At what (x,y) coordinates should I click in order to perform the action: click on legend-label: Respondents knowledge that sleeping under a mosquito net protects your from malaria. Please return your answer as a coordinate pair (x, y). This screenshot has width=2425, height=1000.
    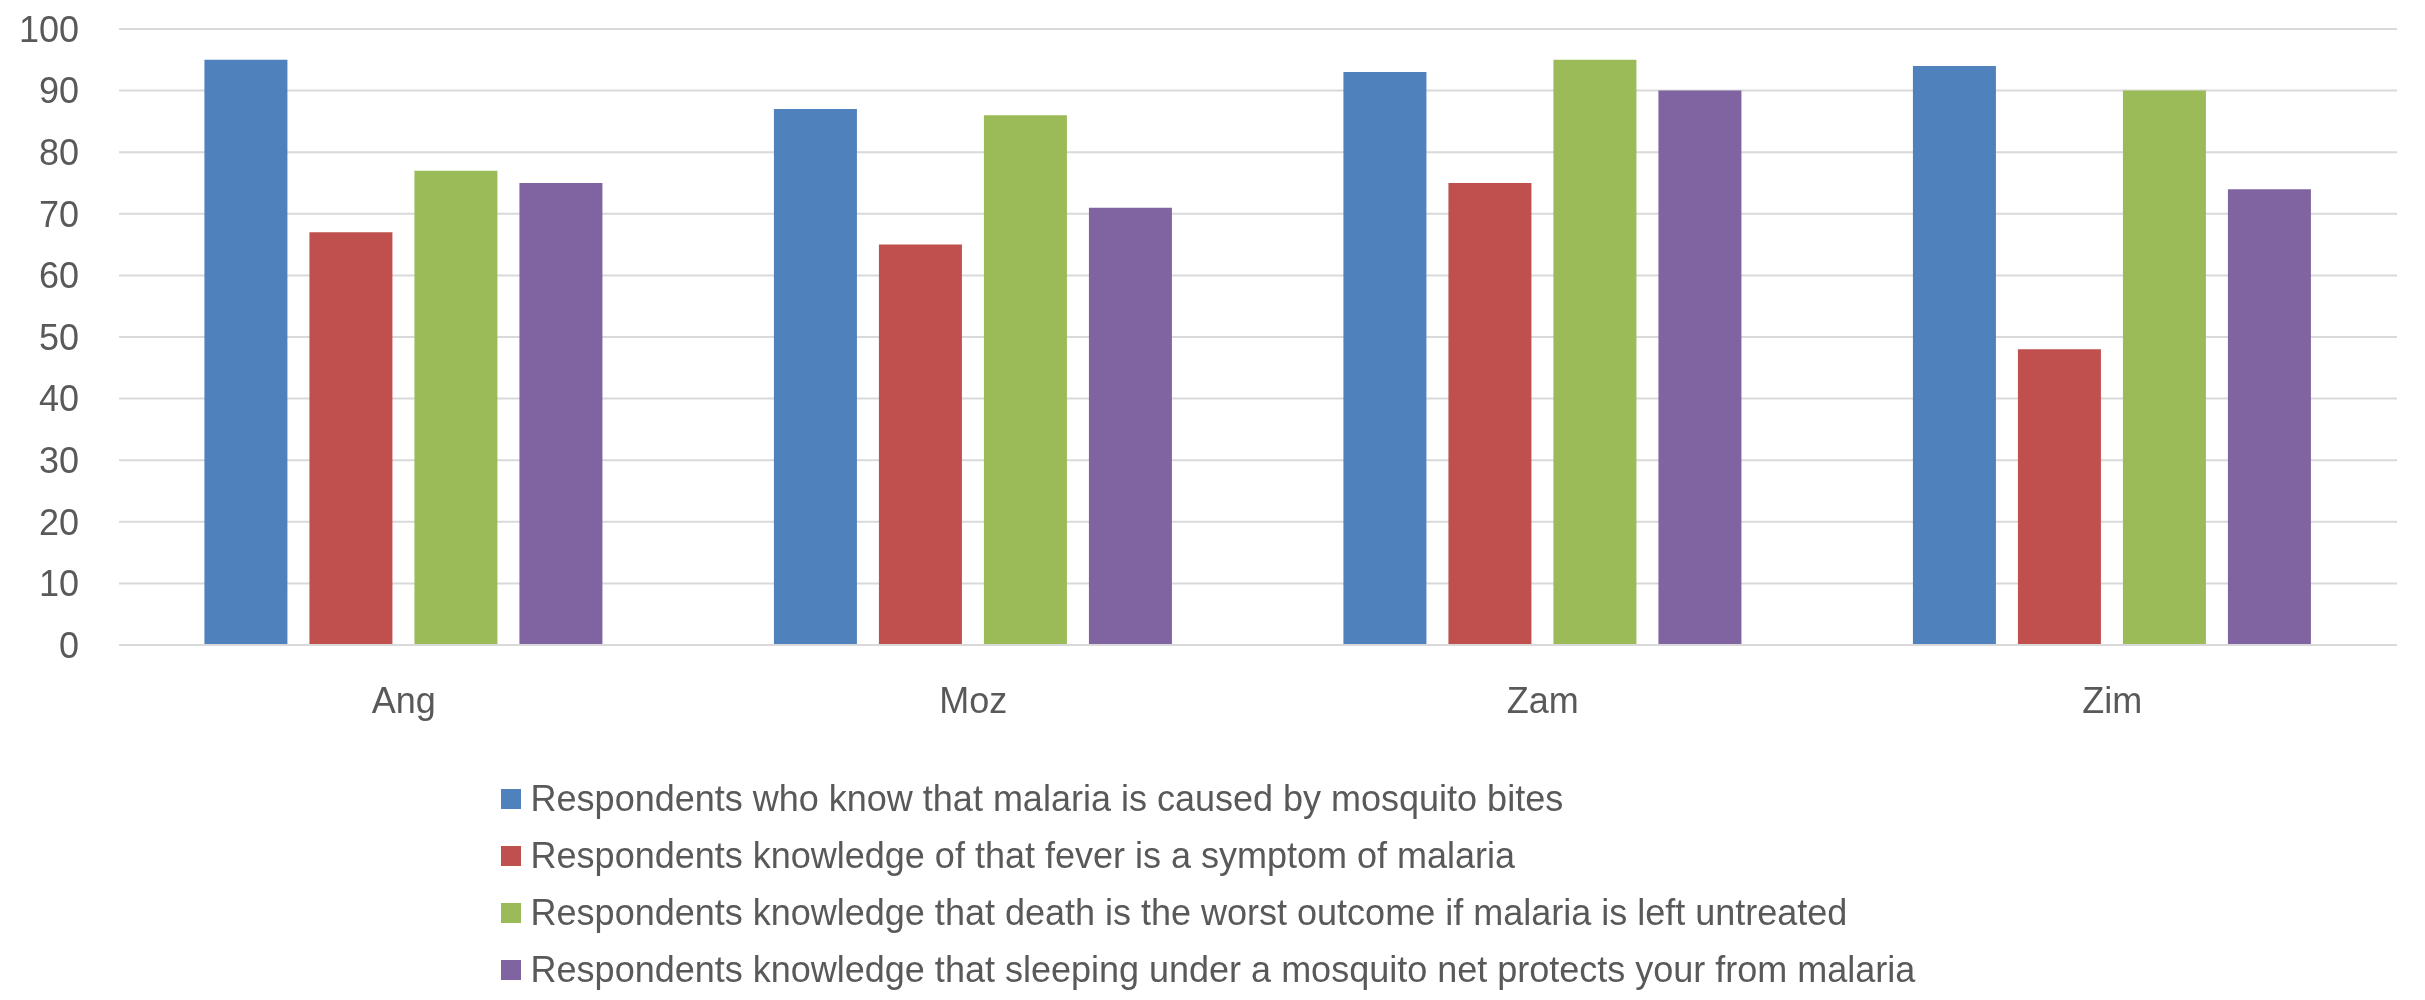
    Looking at the image, I should click on (1223, 969).